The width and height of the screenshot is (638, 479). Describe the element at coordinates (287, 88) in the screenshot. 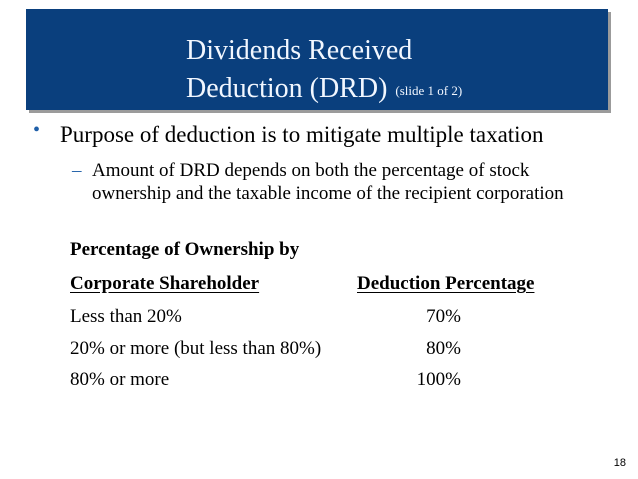

I see `slide-title-main: Deduction (DRD)` at that location.